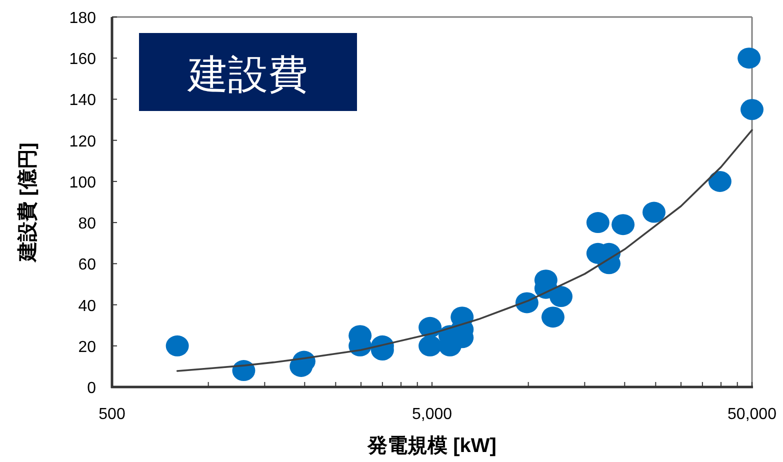 Image resolution: width=783 pixels, height=462 pixels. Describe the element at coordinates (82, 183) in the screenshot. I see `y-tick-label: 100` at that location.